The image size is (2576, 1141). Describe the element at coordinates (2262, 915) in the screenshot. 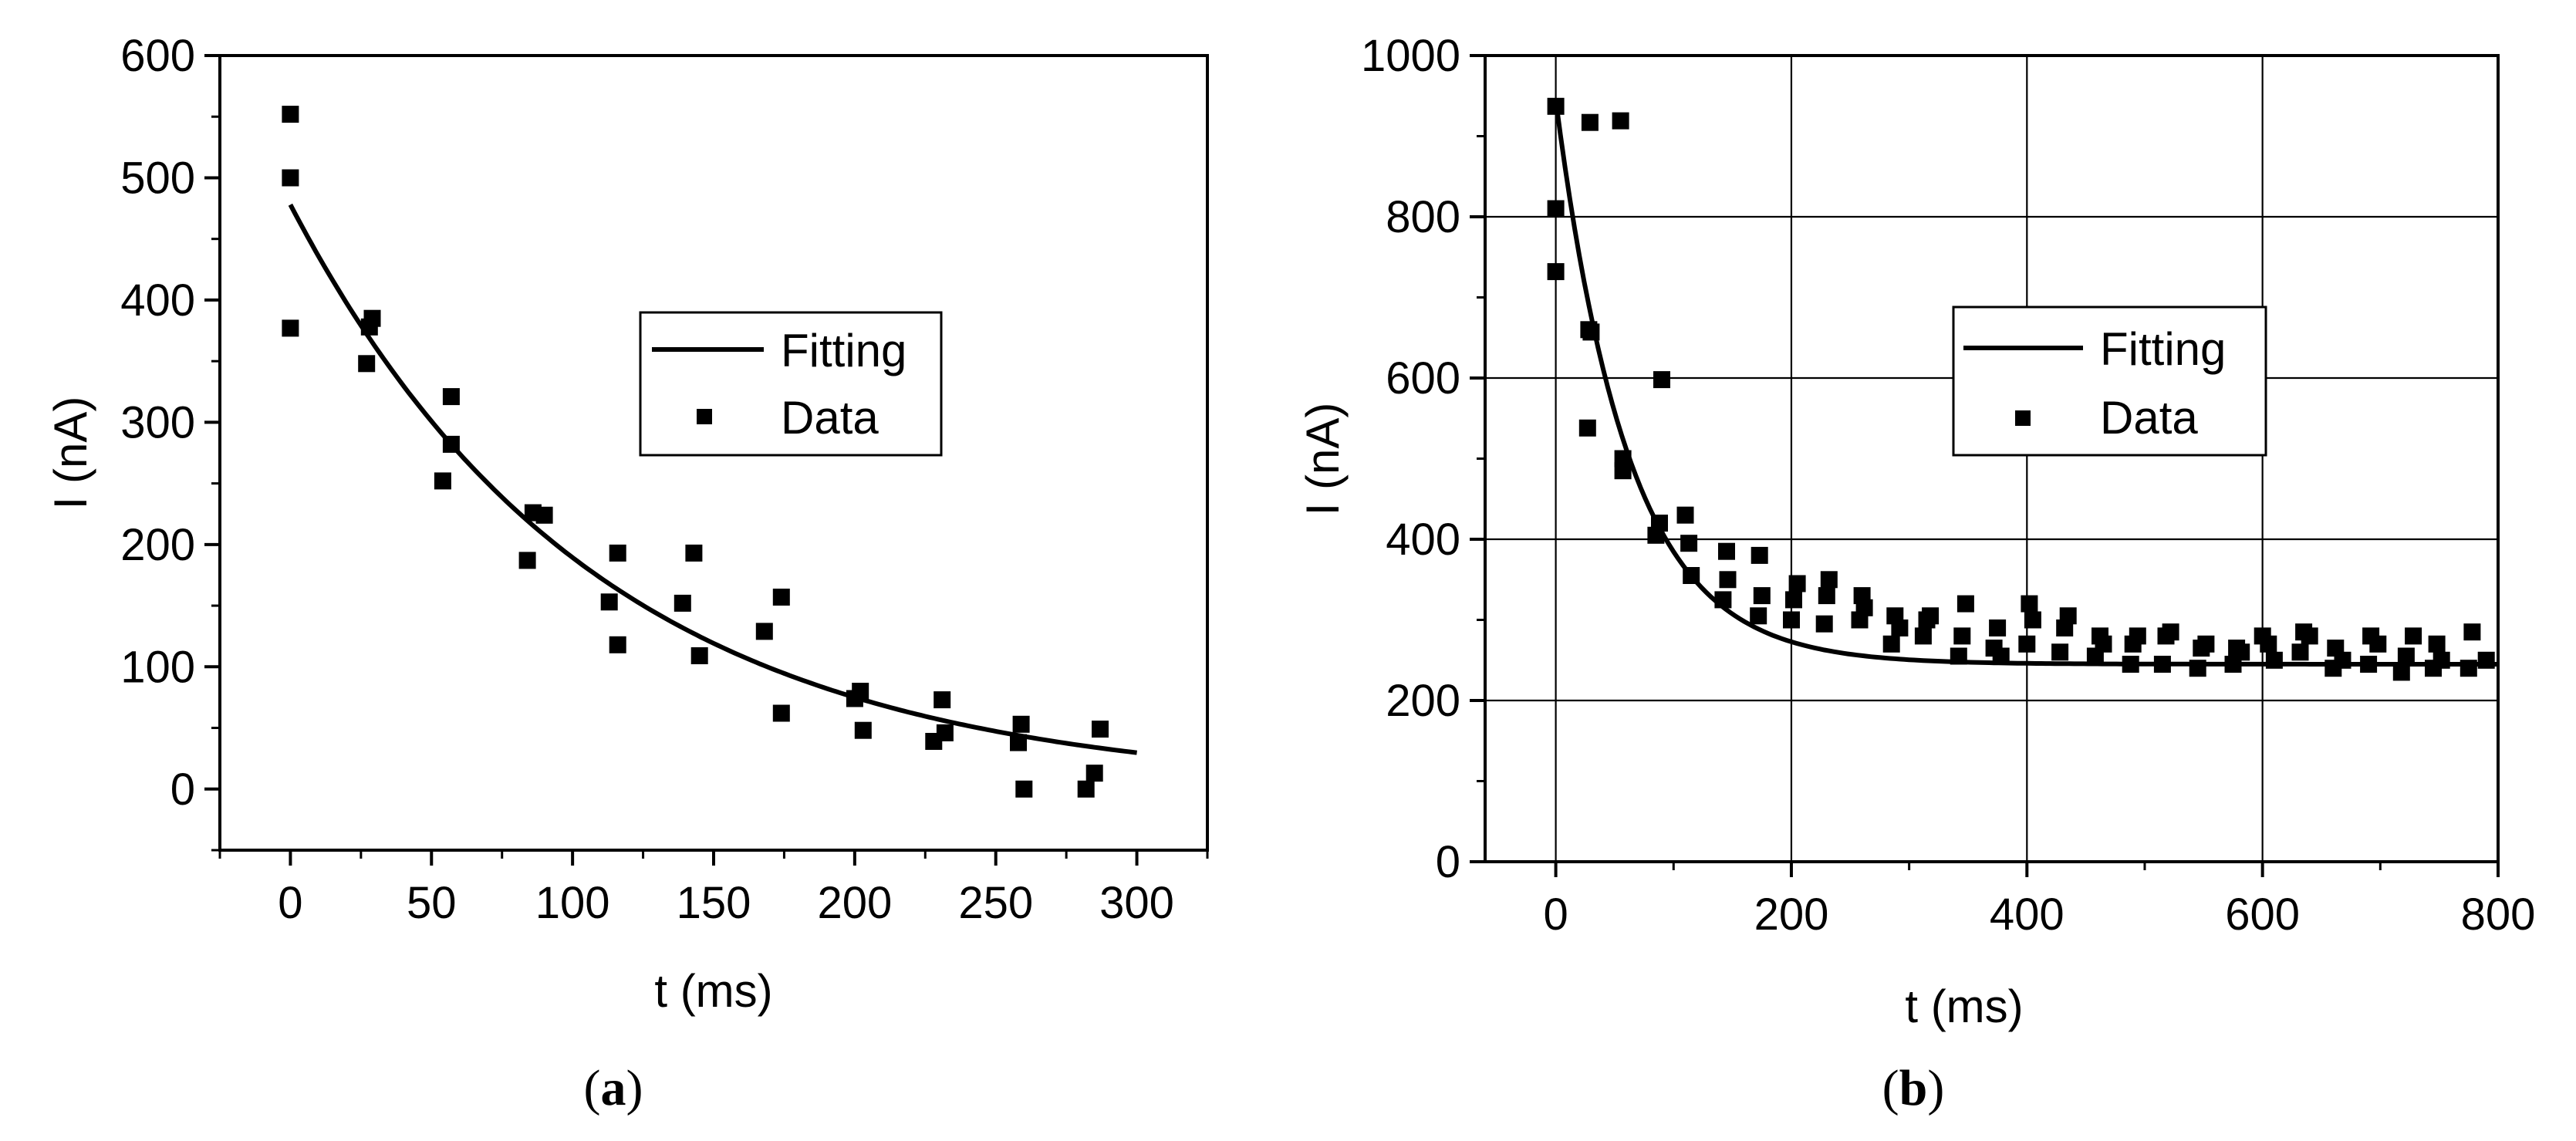

I see `x-tick-label: 600` at that location.